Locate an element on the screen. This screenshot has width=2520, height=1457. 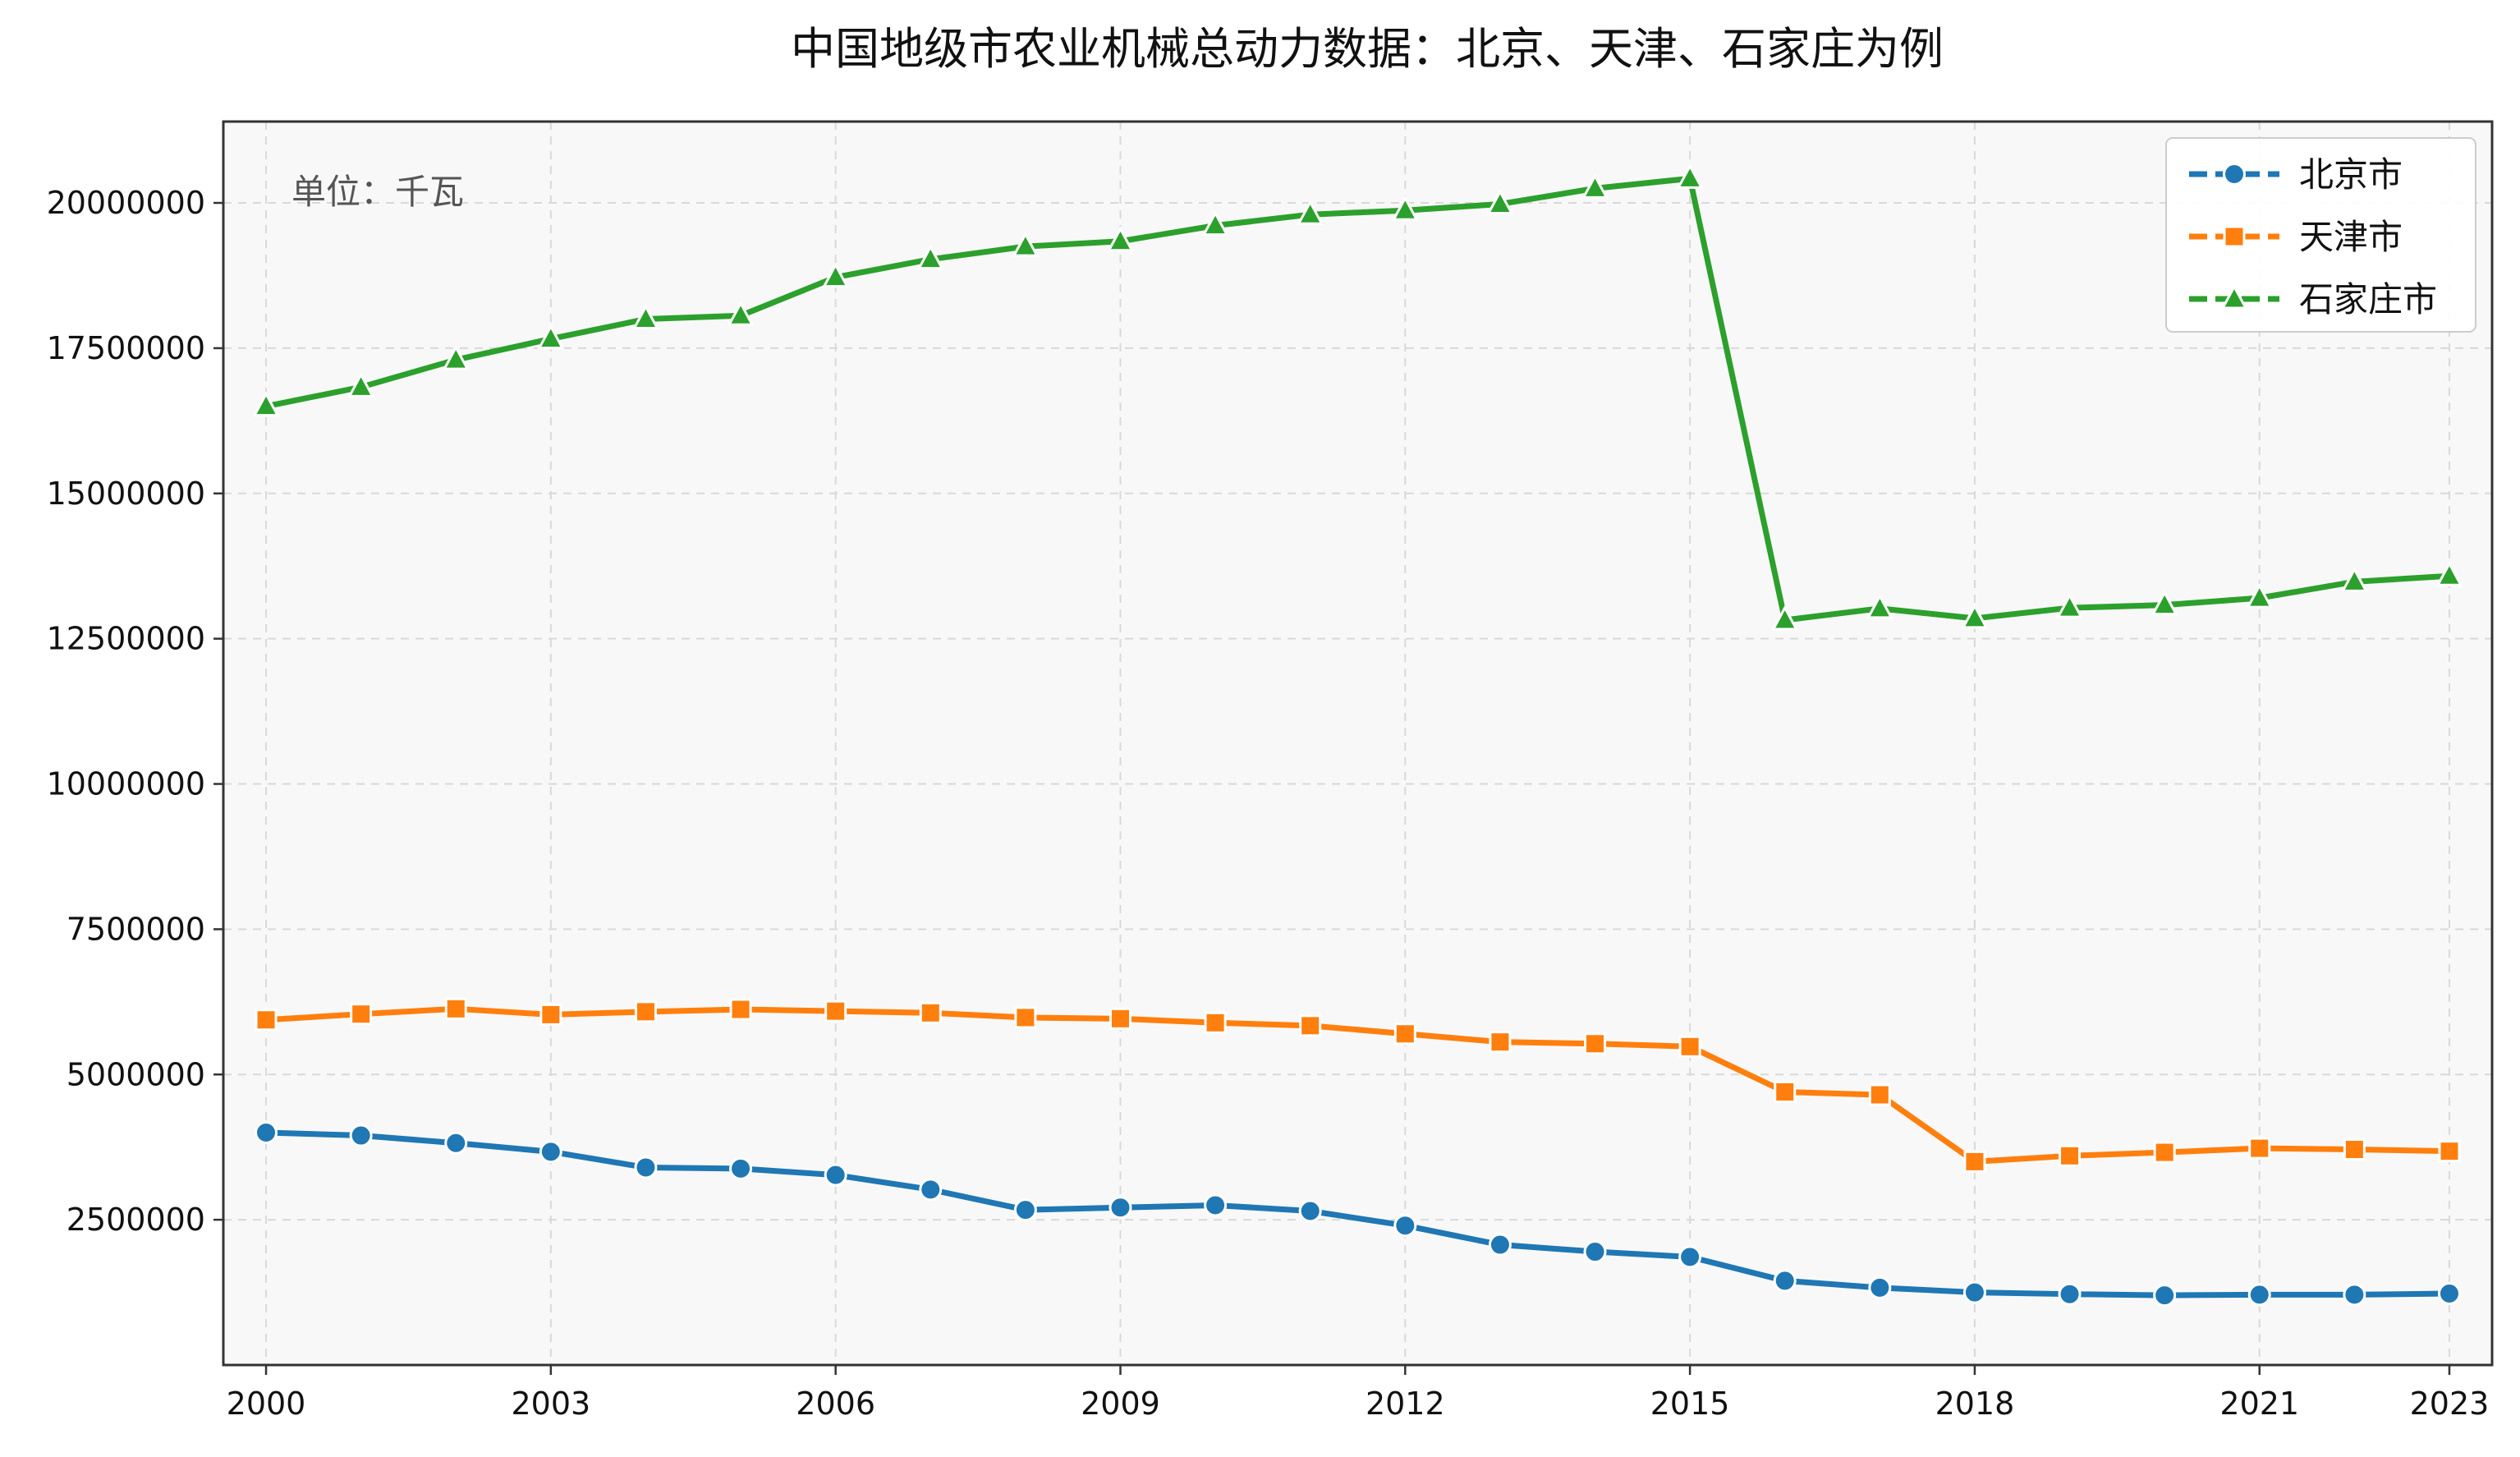
x-tick-label: 2023 is located at coordinates (2450, 1404).